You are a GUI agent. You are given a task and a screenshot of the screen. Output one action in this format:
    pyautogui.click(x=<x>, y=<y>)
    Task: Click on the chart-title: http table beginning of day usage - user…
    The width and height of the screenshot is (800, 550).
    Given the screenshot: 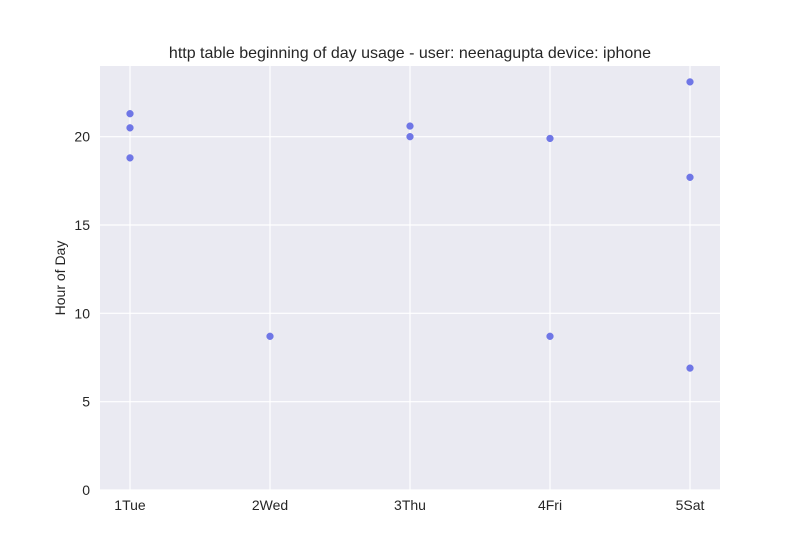 What is the action you would take?
    pyautogui.click(x=410, y=53)
    